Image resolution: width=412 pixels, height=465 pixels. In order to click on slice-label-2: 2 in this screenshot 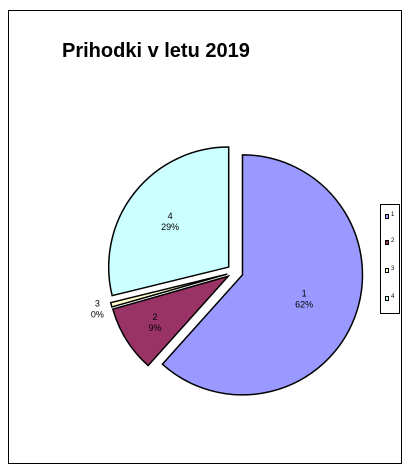, I will do `click(154, 317)`.